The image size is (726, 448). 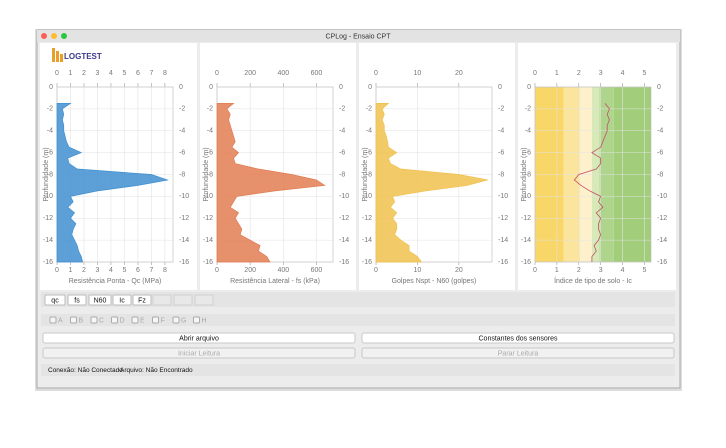 What do you see at coordinates (71, 73) in the screenshot?
I see `x-tick-label: 1` at bounding box center [71, 73].